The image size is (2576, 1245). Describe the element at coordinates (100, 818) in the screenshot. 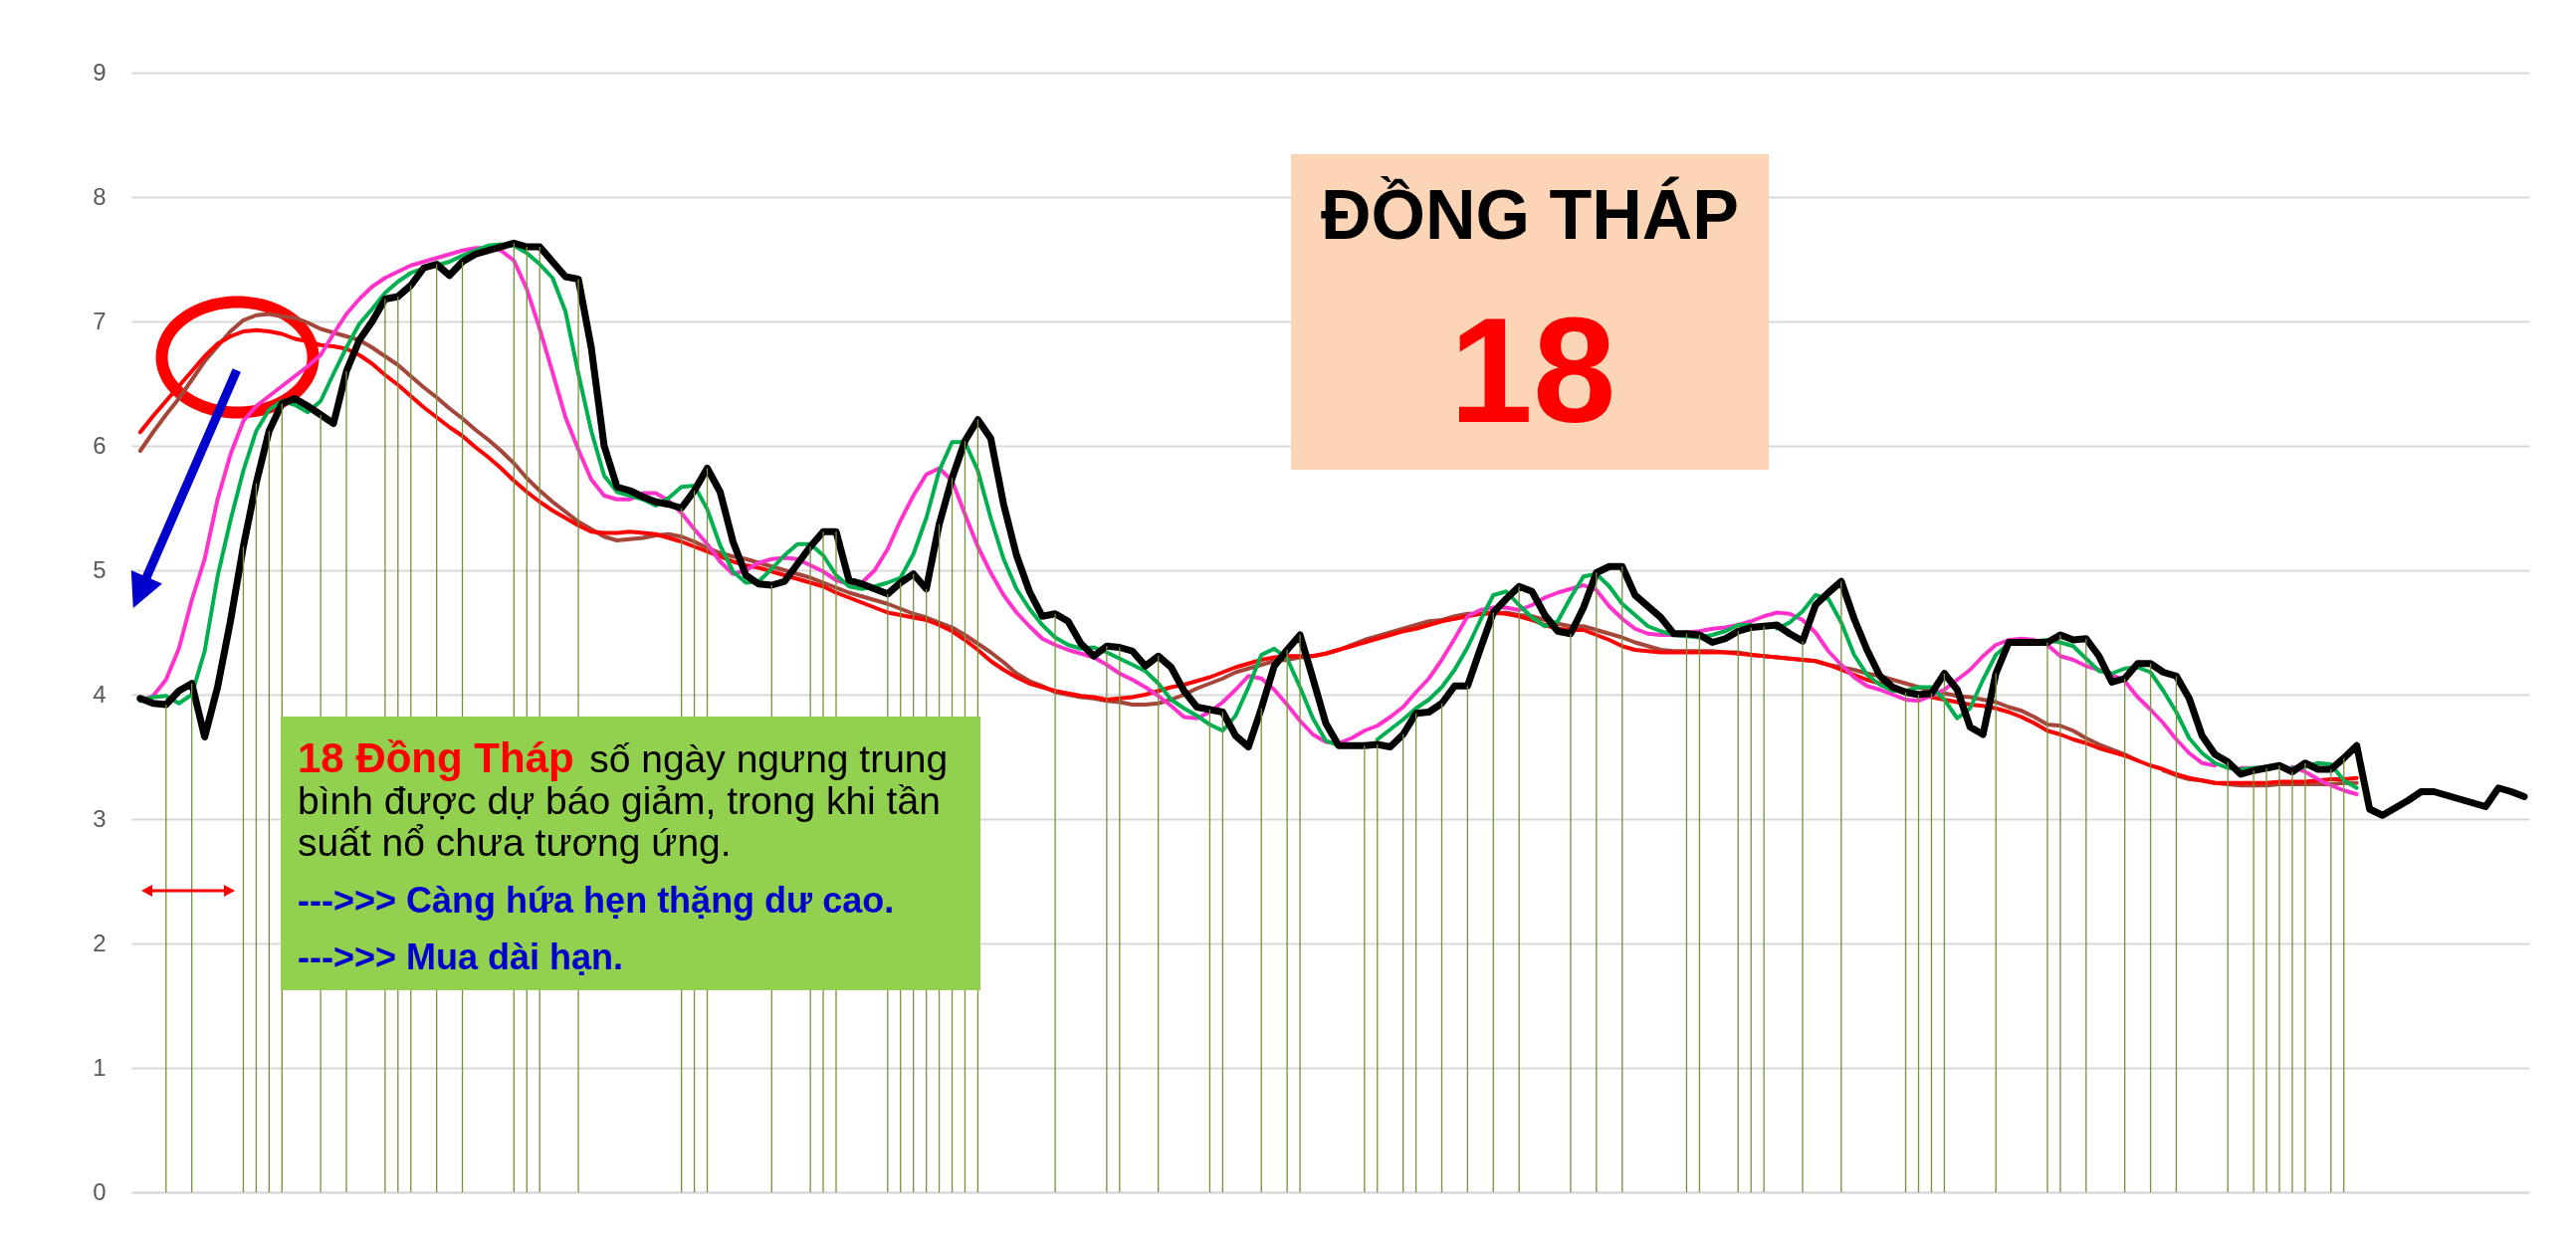

I see `y-tick-label: 3` at that location.